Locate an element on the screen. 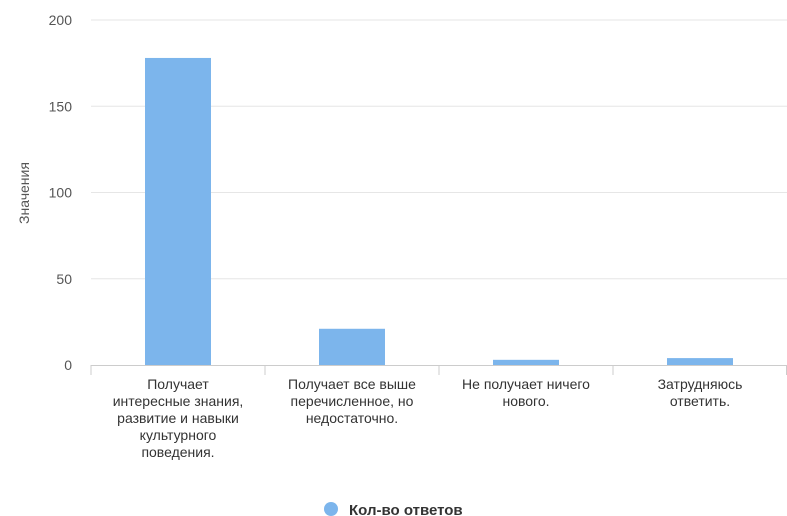  x-category-label-line: перечисленное, но is located at coordinates (352, 401).